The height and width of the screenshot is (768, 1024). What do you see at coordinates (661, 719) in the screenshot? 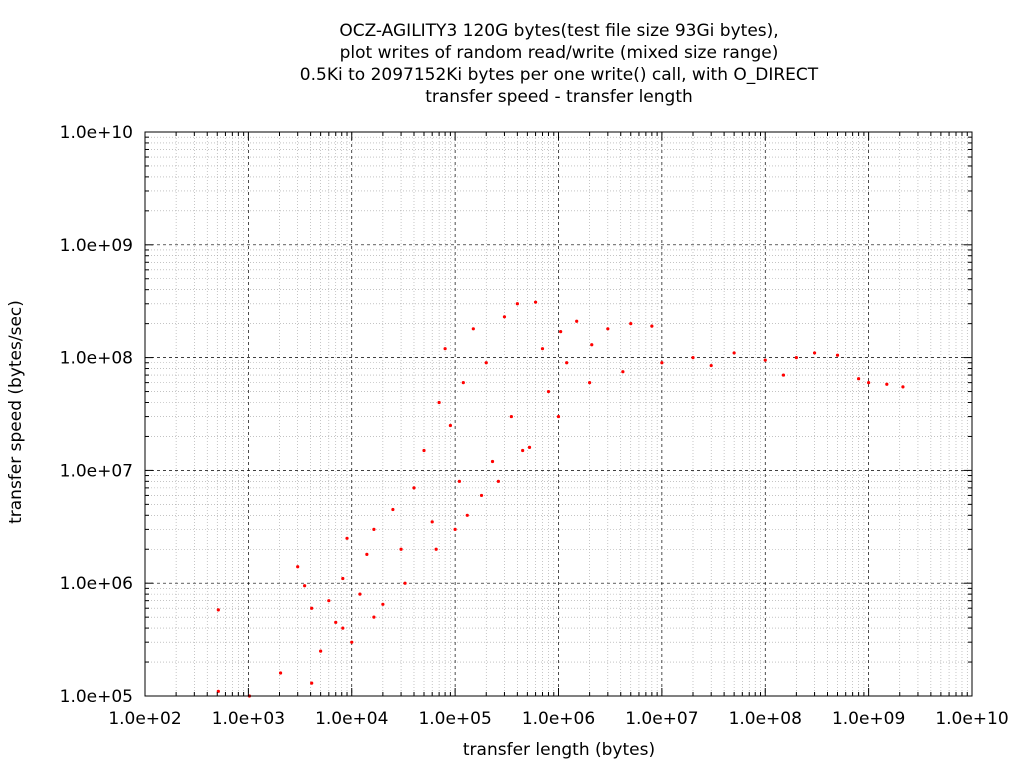
I see `x-tick-label: 1.0e+07` at bounding box center [661, 719].